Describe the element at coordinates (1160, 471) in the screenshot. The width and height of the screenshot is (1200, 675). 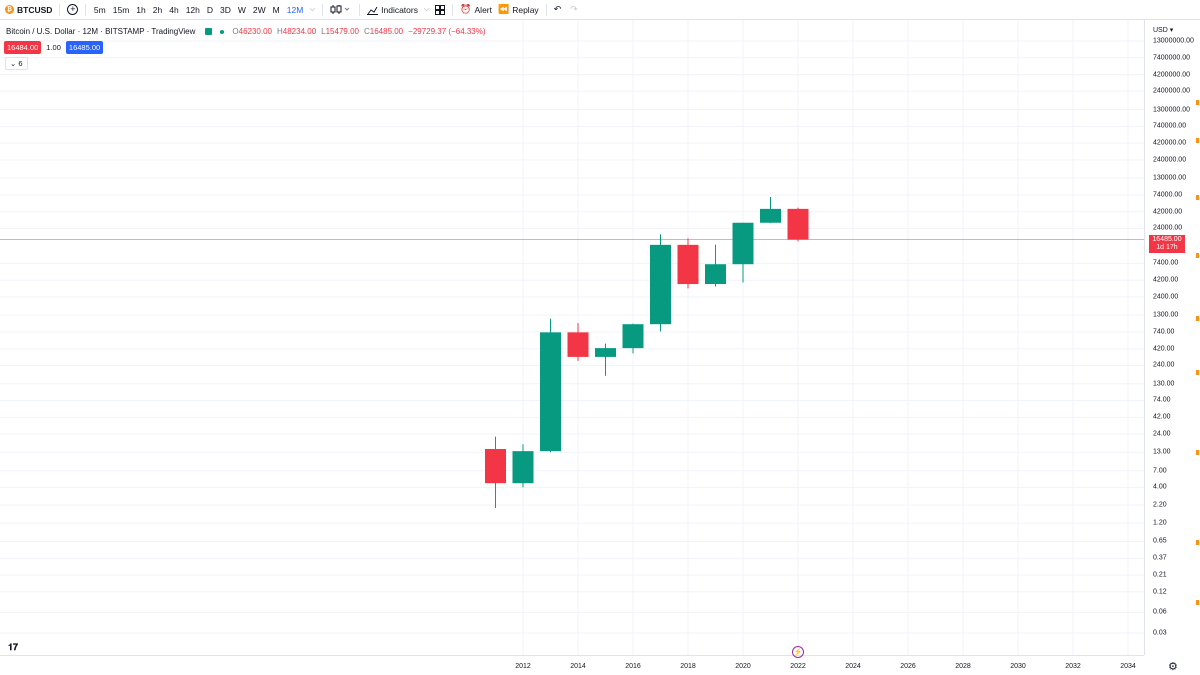
I see `price-tick: 7.00` at that location.